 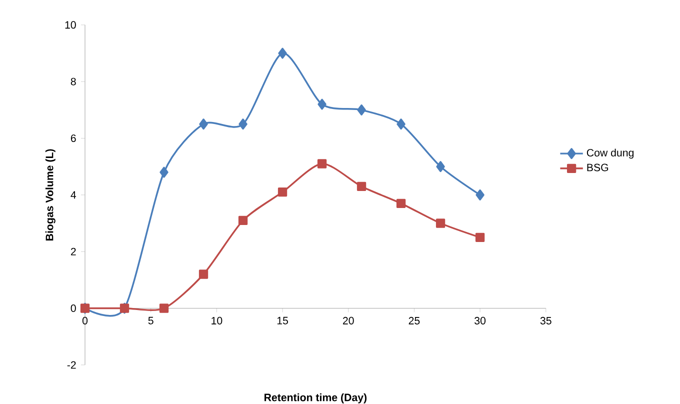 I want to click on y-tick-label: 2, so click(x=73, y=252).